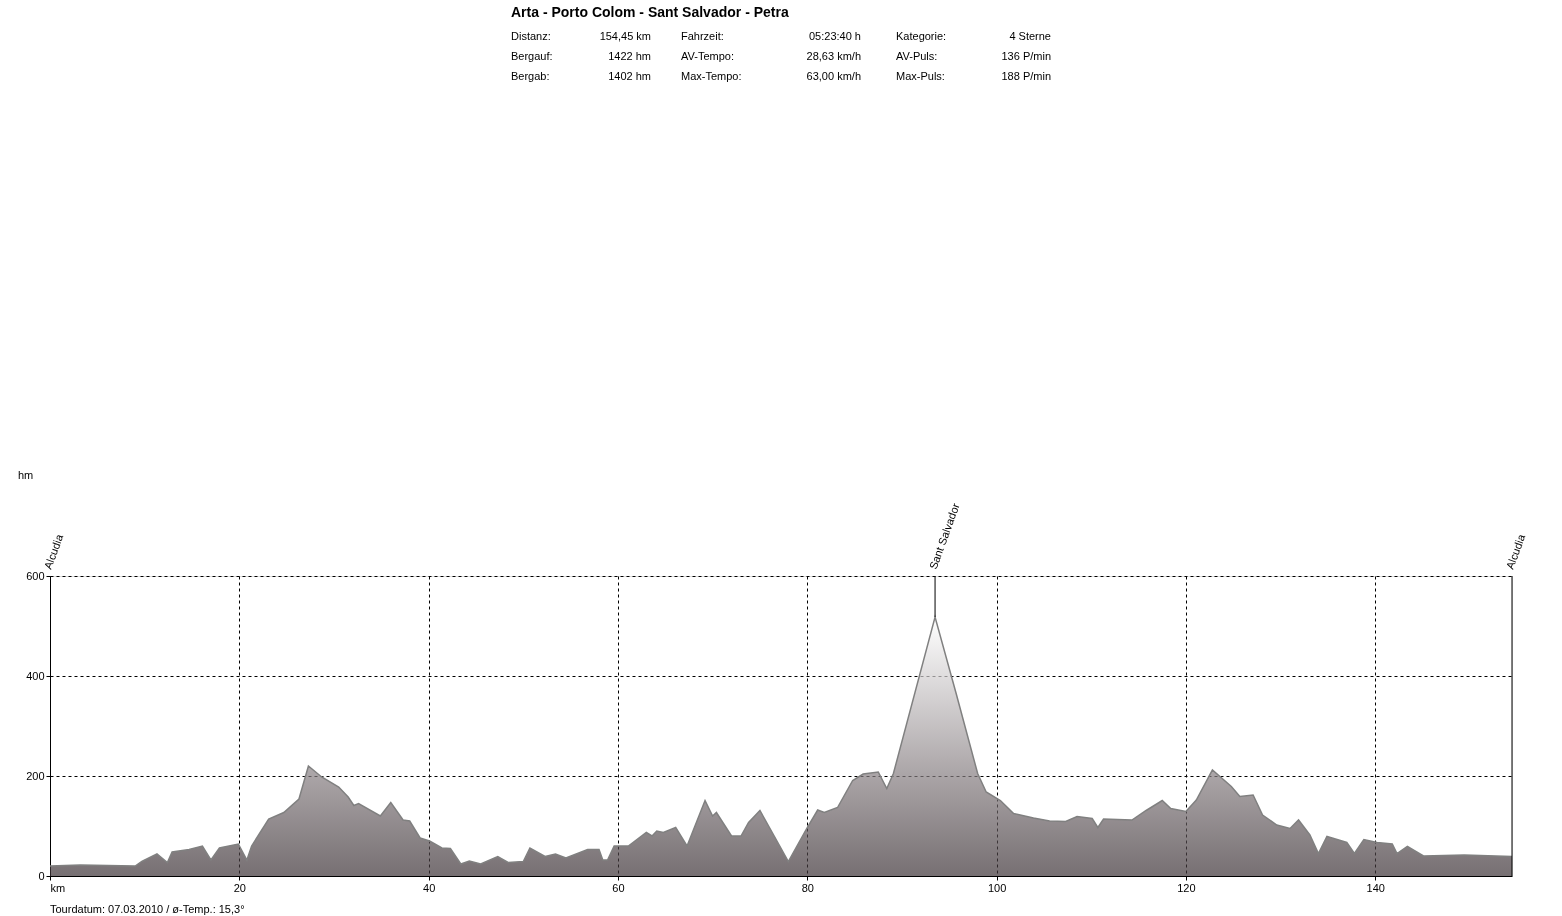  I want to click on text: 05:23:40 h, so click(835, 36).